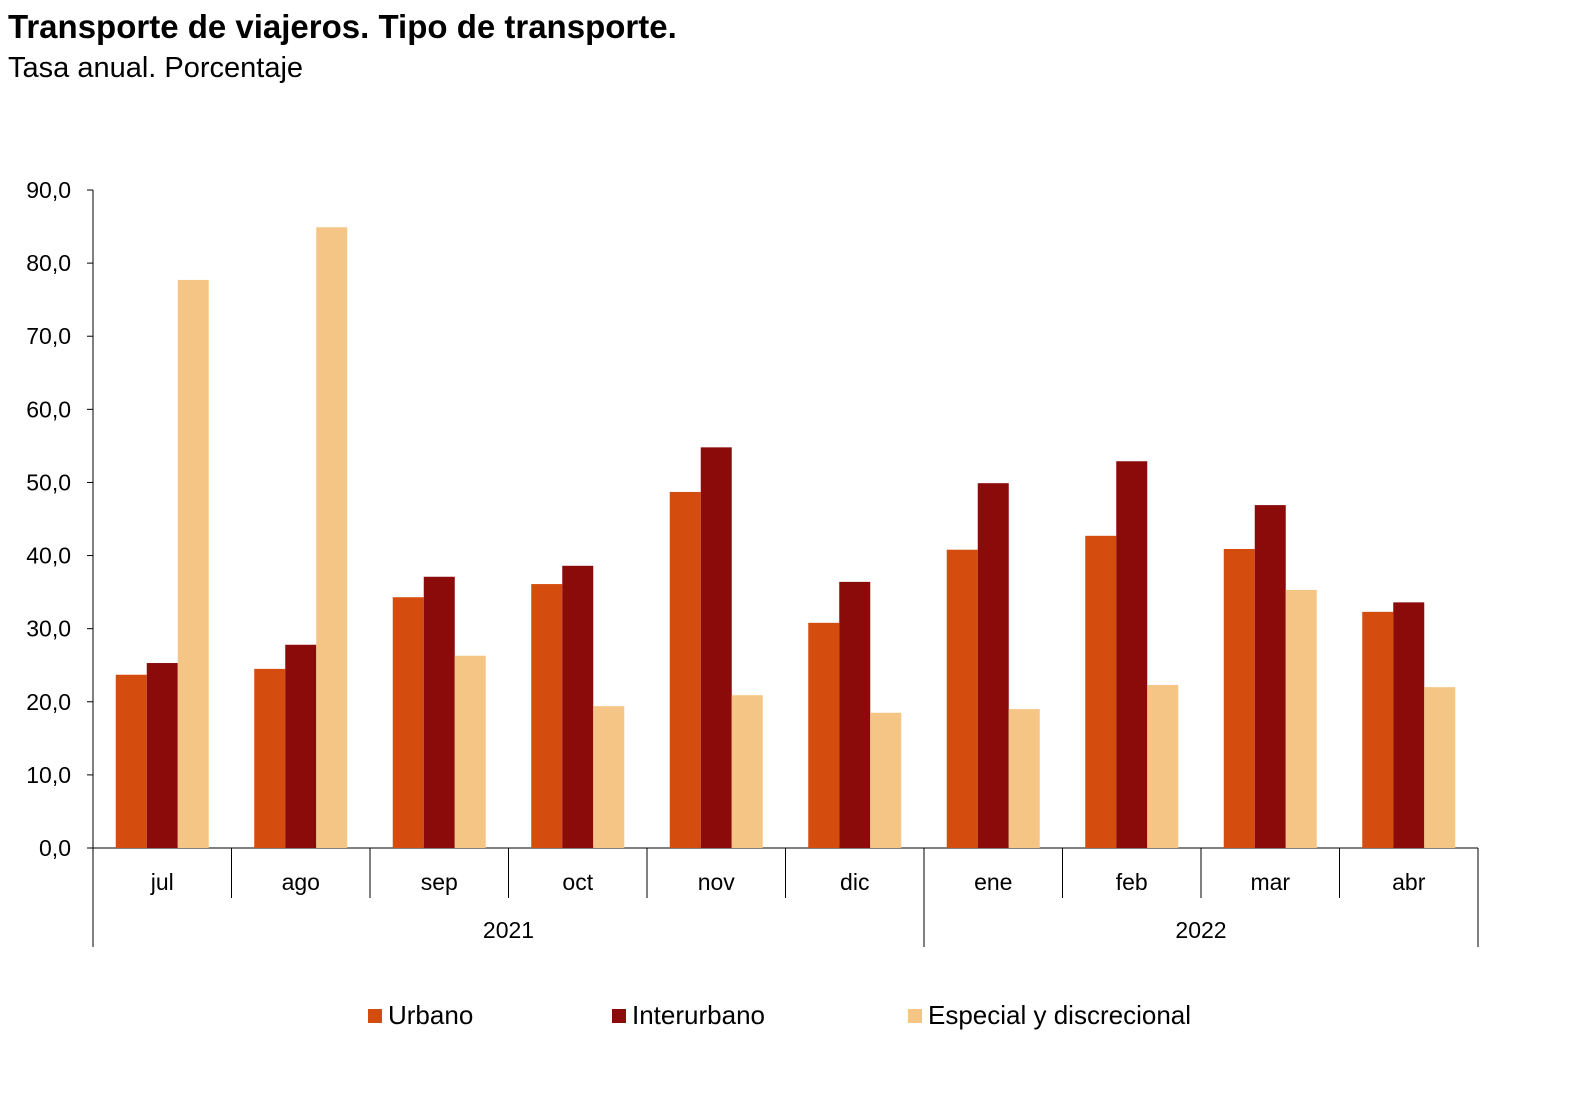 This screenshot has width=1584, height=1097. I want to click on chart-subtitle: Tasa anual. Porcentaje, so click(156, 68).